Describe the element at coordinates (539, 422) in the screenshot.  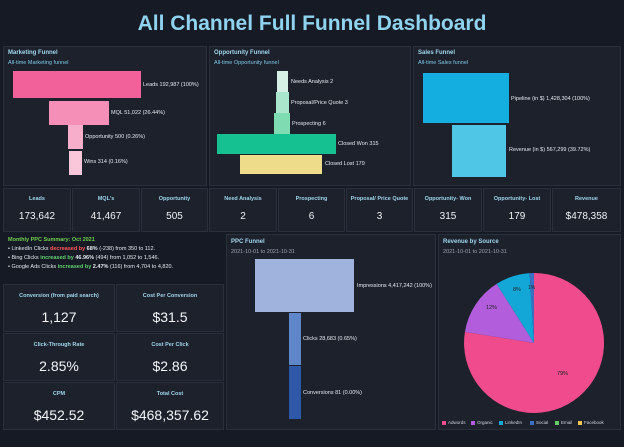
I see `legend-item-social: Social` at that location.